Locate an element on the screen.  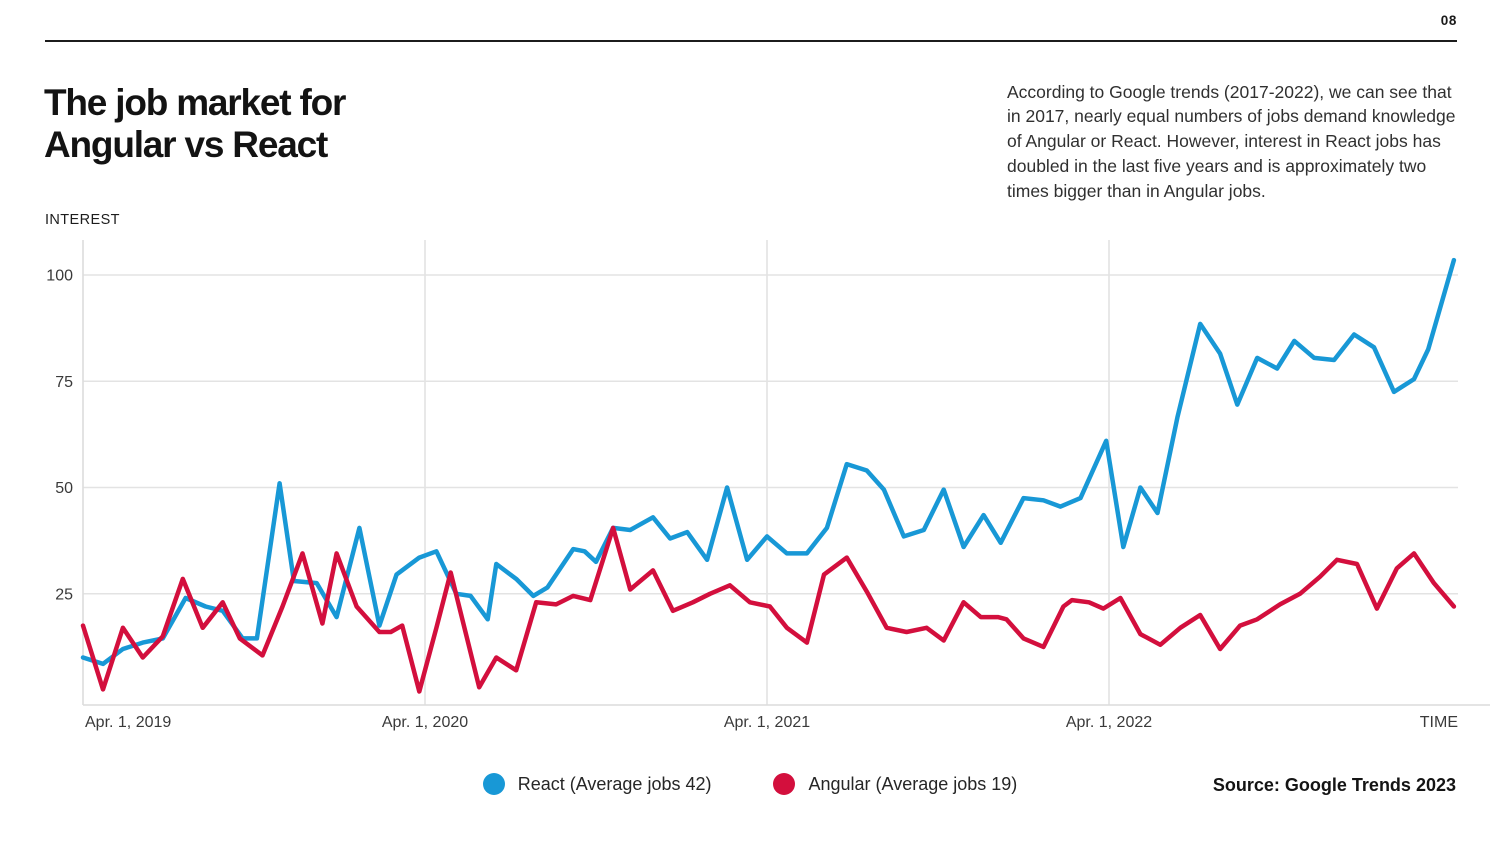
y-axis-title: INTEREST is located at coordinates (82, 220).